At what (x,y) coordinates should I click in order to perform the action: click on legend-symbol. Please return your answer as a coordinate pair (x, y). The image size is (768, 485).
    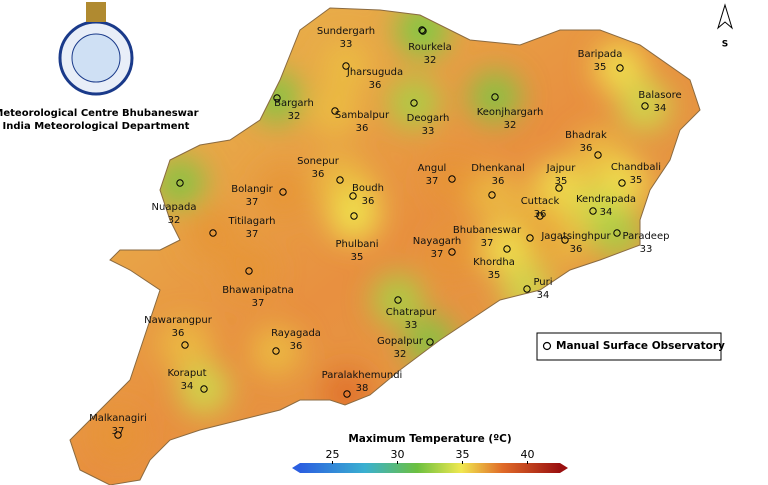
    Looking at the image, I should click on (547, 346).